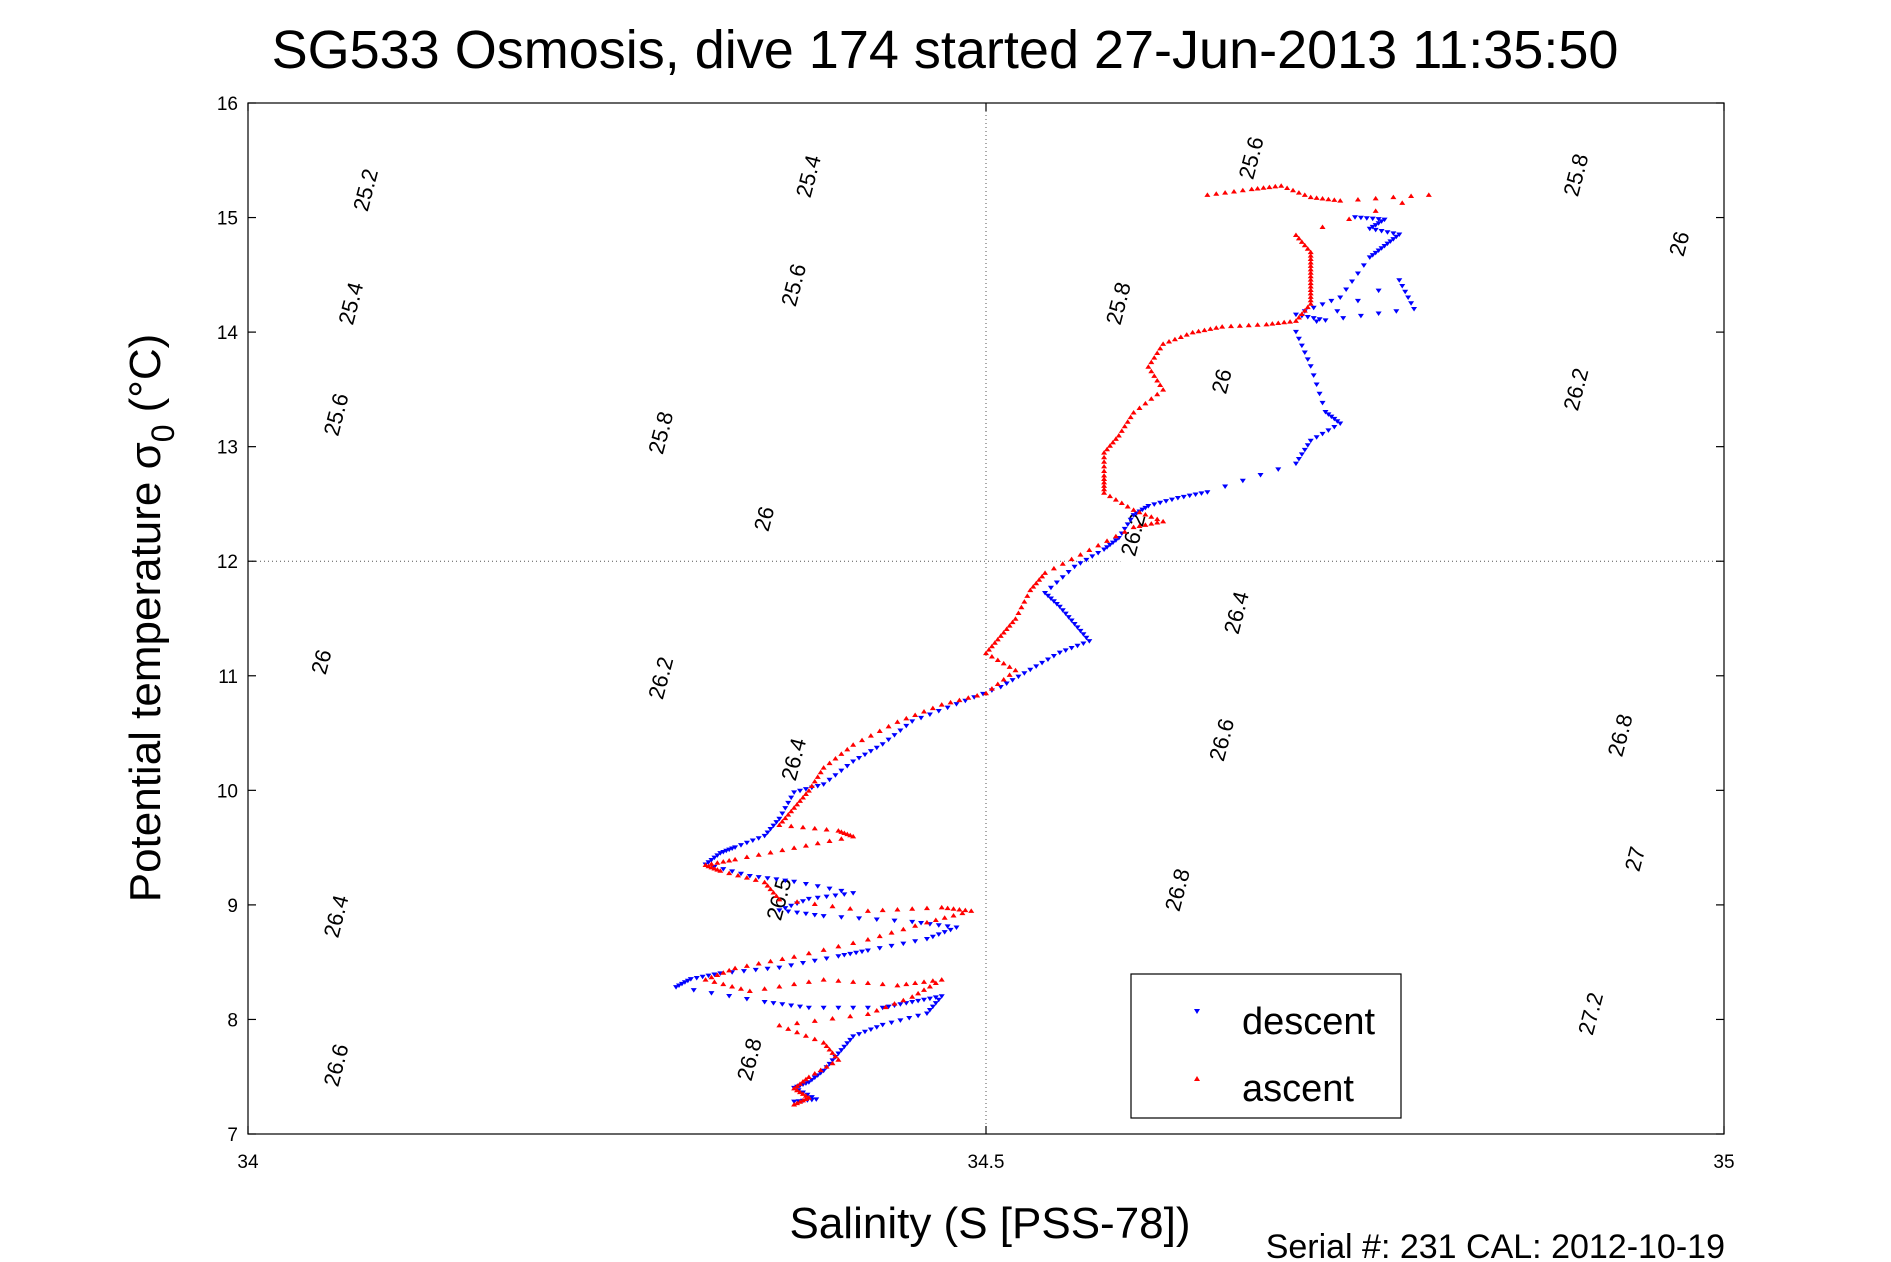  I want to click on svg-text: 26, so click(1679, 244).